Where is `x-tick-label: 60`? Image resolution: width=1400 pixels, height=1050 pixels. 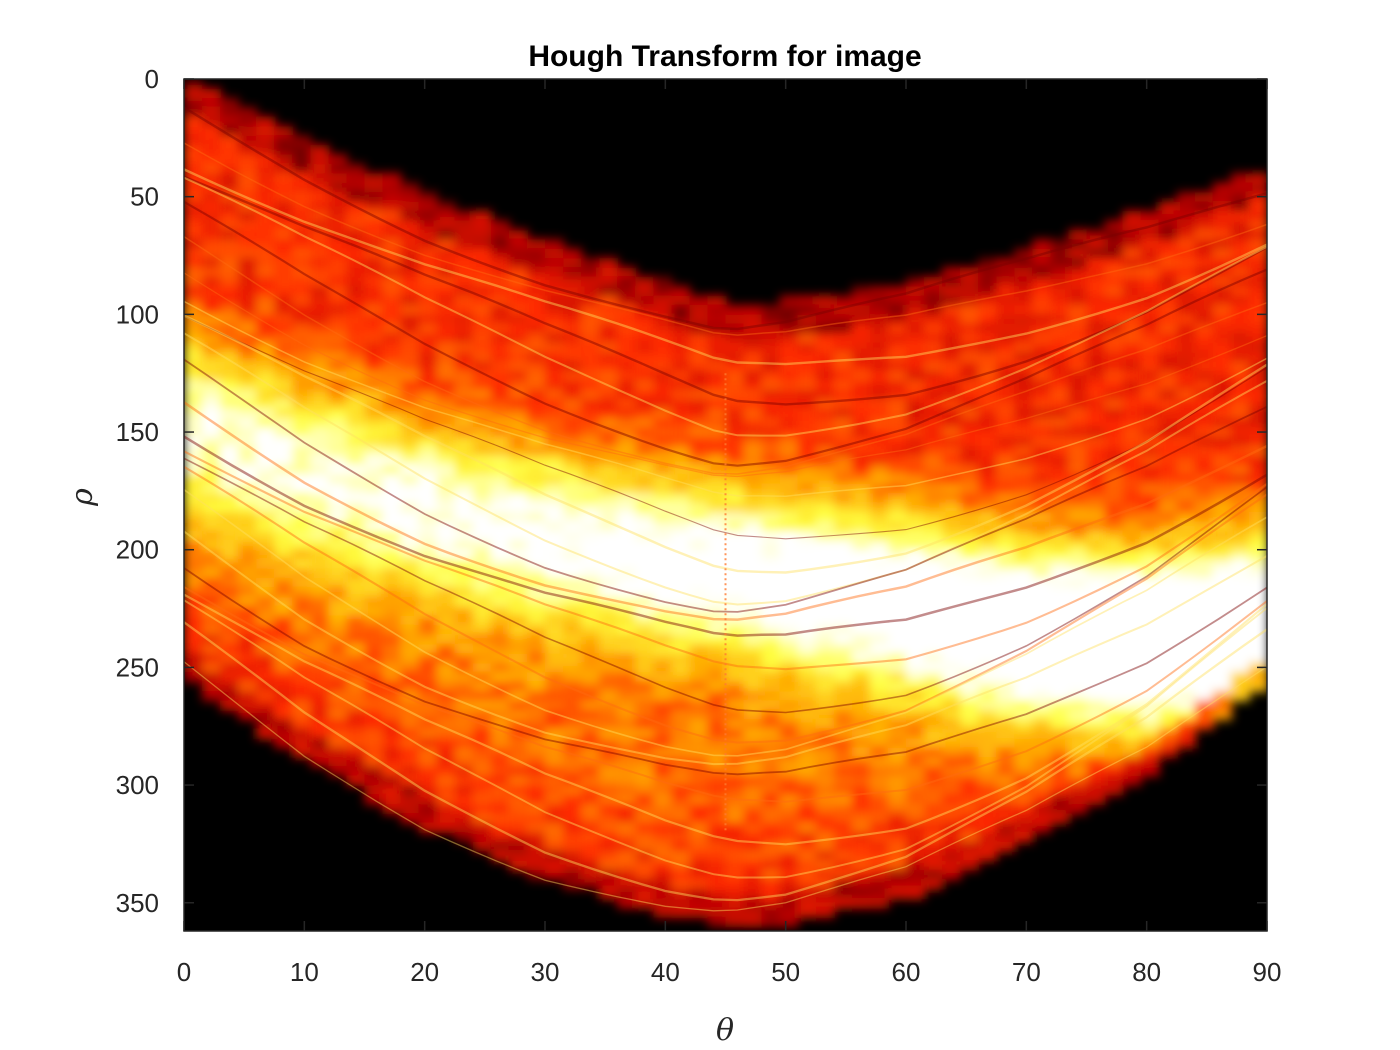 x-tick-label: 60 is located at coordinates (906, 972).